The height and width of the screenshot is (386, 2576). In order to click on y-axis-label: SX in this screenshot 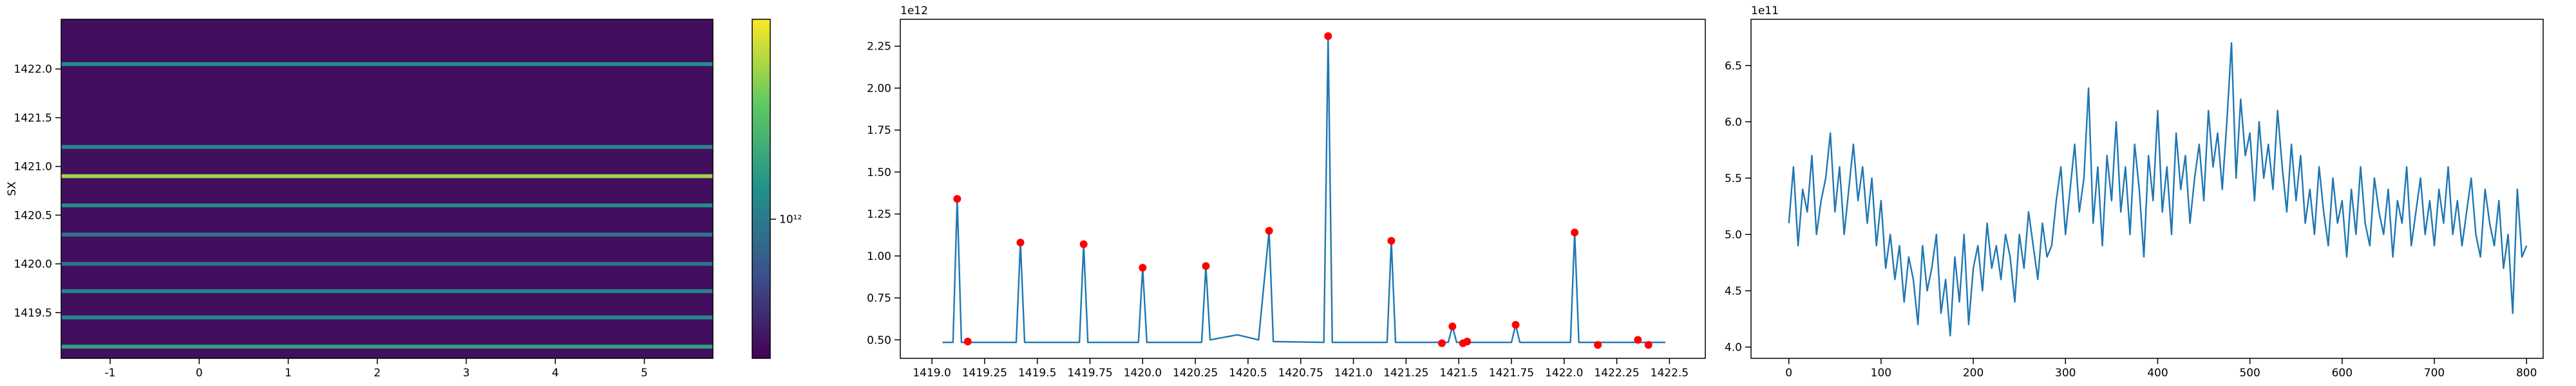, I will do `click(12, 188)`.